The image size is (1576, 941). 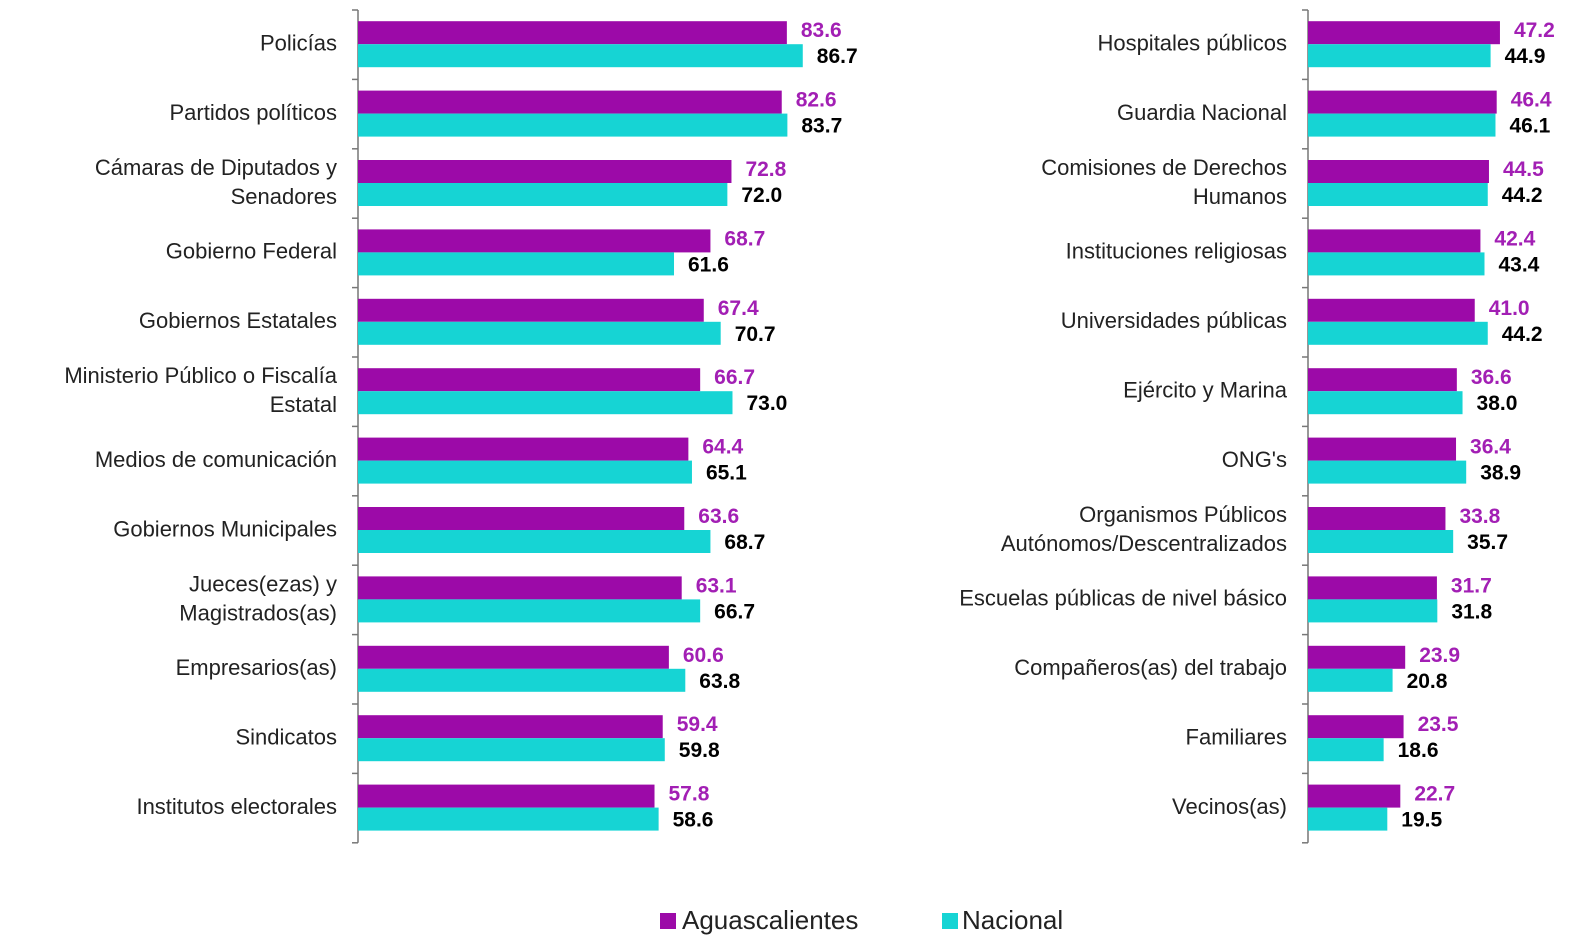 I want to click on category-label: Familiares, so click(x=1236, y=737).